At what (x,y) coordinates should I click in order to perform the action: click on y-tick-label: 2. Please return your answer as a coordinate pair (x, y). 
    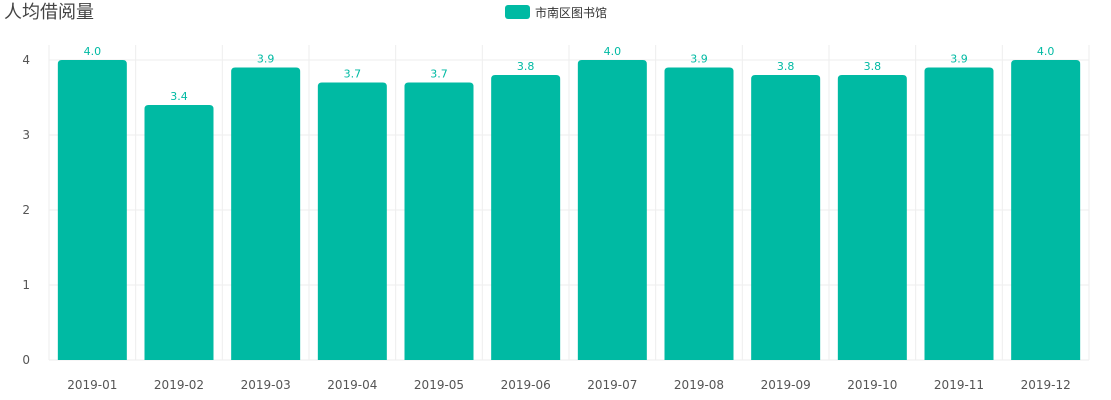
    Looking at the image, I should click on (26, 210).